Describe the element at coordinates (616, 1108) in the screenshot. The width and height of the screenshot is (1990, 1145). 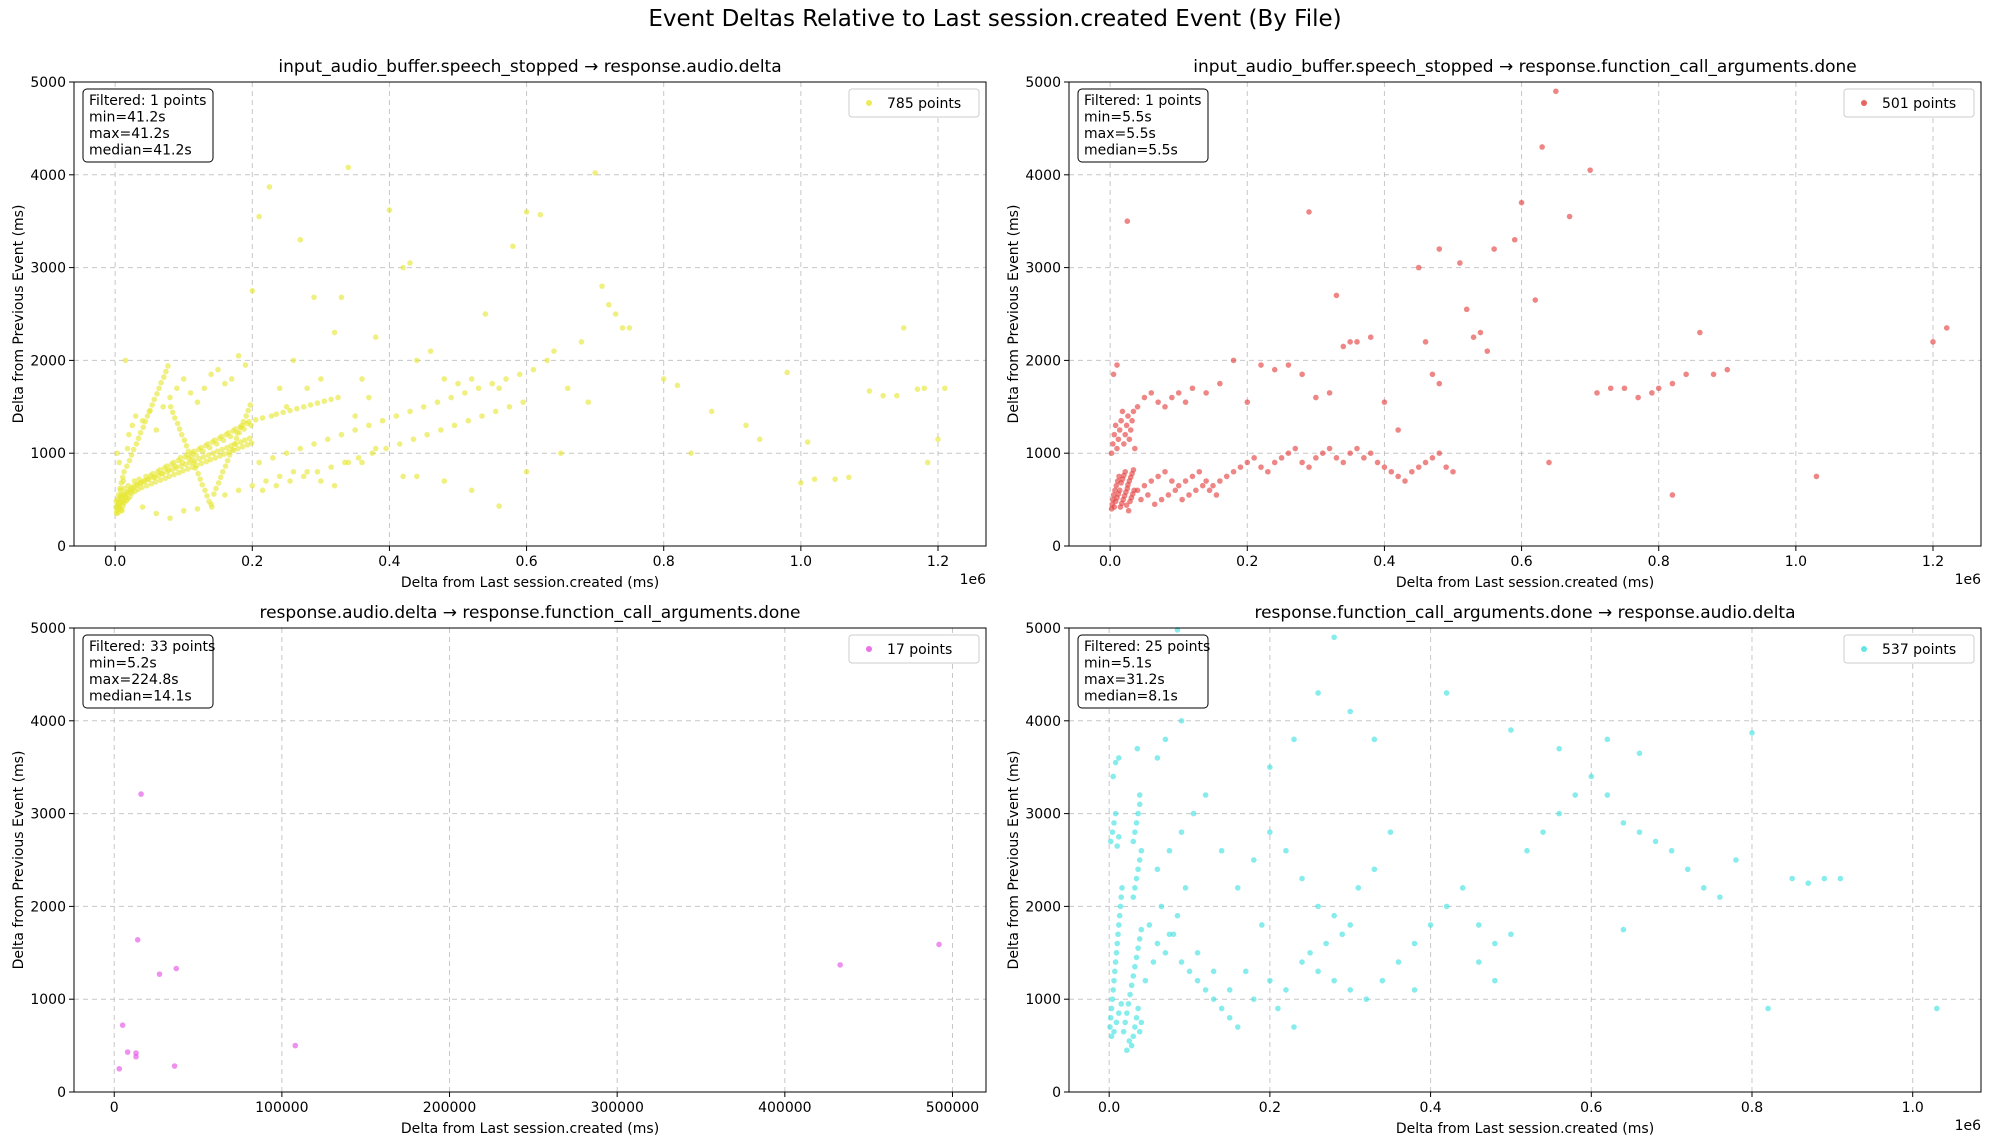
I see `x-tick-label: 300000` at that location.